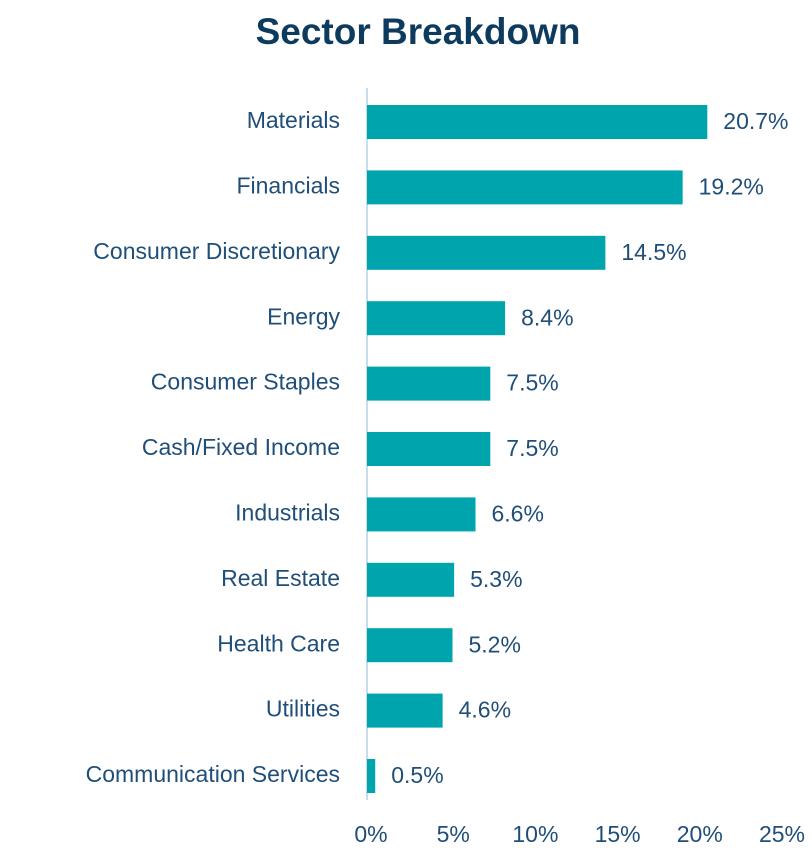 Image resolution: width=812 pixels, height=854 pixels. Describe the element at coordinates (213, 774) in the screenshot. I see `y-tick-label: Communication Services` at that location.